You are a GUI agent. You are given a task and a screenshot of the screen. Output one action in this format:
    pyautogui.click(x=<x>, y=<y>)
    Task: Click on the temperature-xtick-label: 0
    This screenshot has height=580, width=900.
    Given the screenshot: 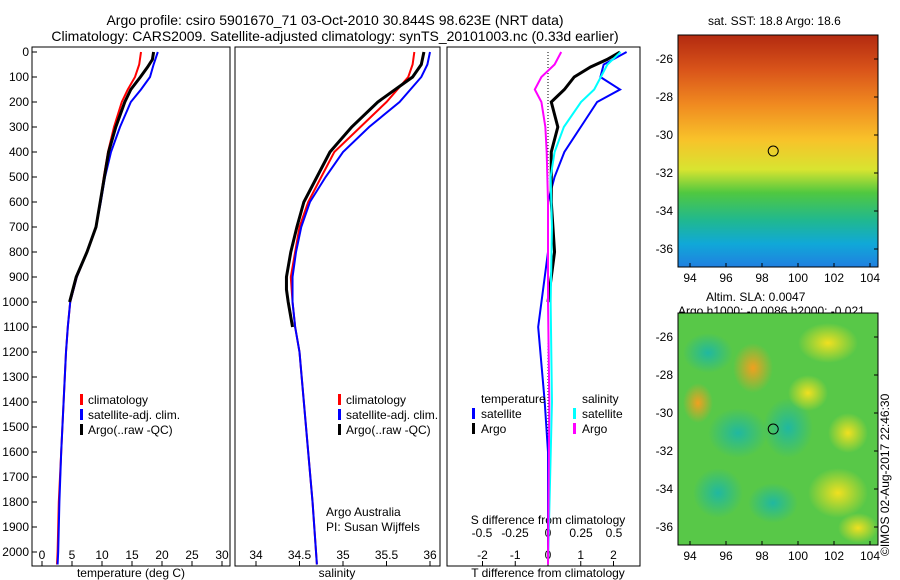 What is the action you would take?
    pyautogui.click(x=42, y=555)
    